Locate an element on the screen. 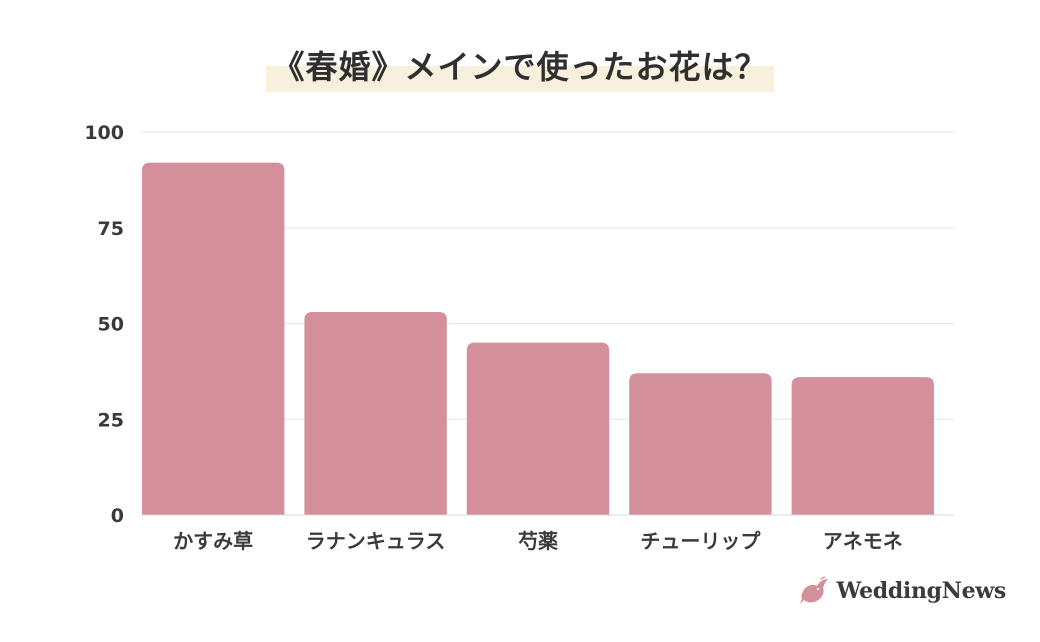 This screenshot has width=1040, height=642. brand-logo-text: WeddingNews is located at coordinates (921, 591).